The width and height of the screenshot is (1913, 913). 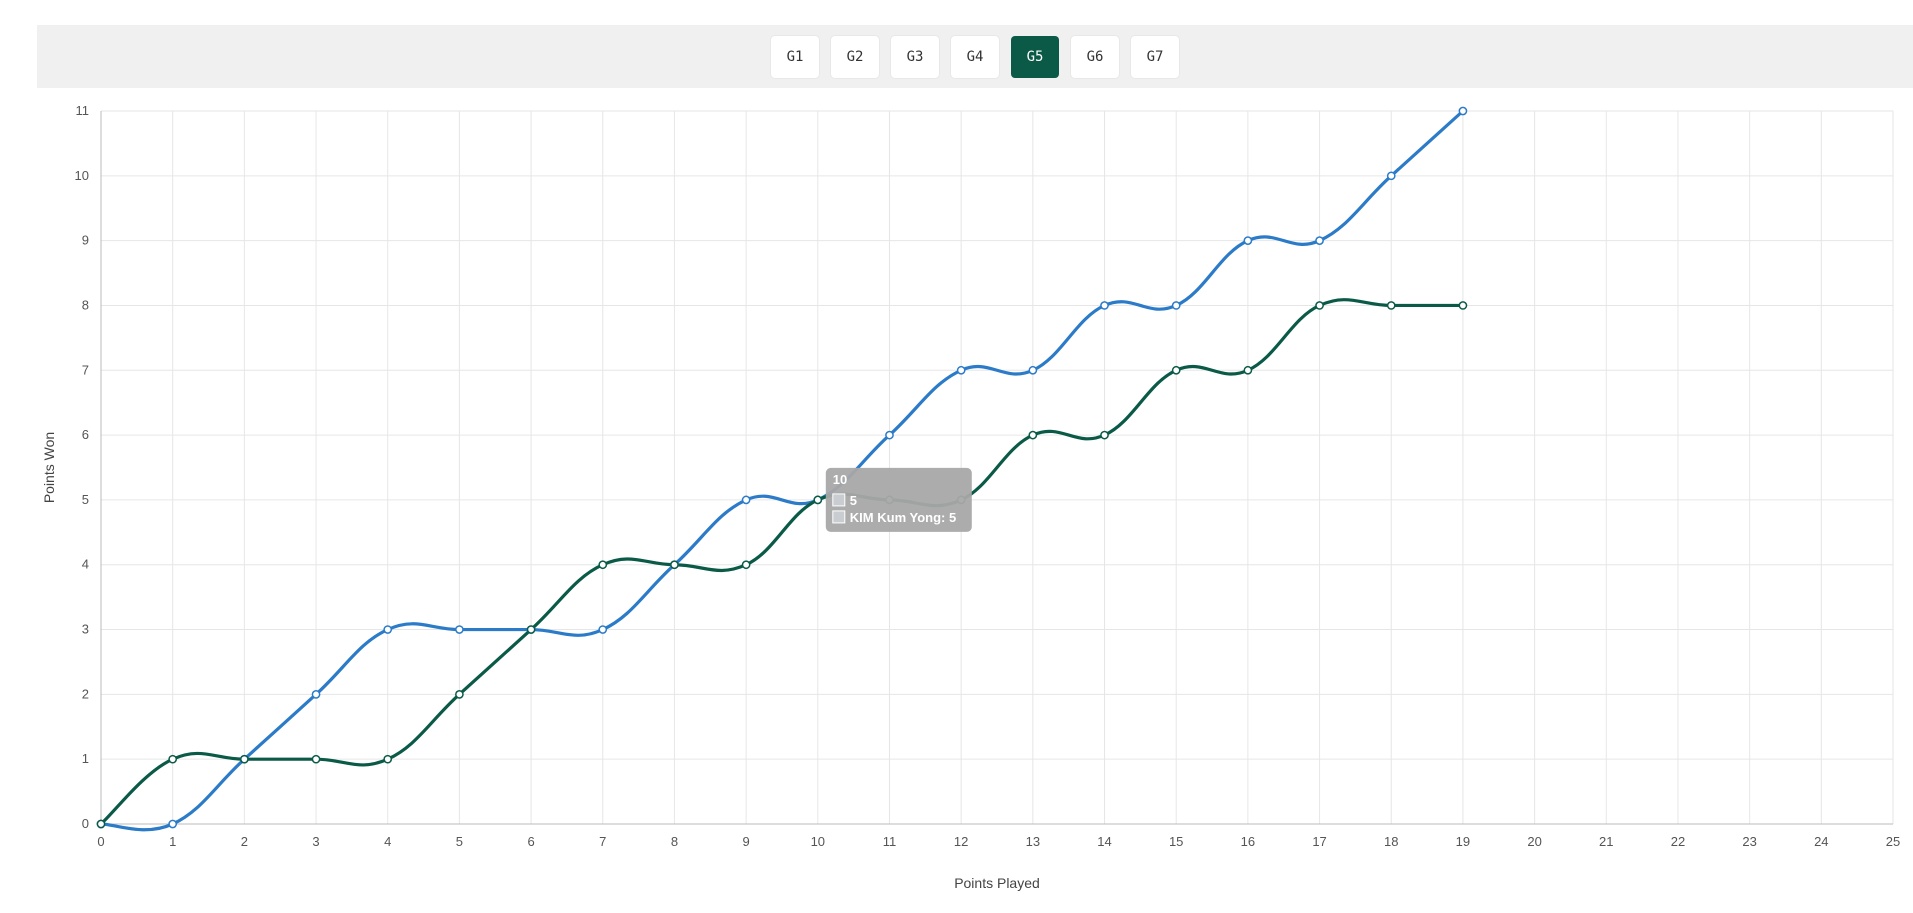 I want to click on x-tick-label: 6, so click(x=530, y=841).